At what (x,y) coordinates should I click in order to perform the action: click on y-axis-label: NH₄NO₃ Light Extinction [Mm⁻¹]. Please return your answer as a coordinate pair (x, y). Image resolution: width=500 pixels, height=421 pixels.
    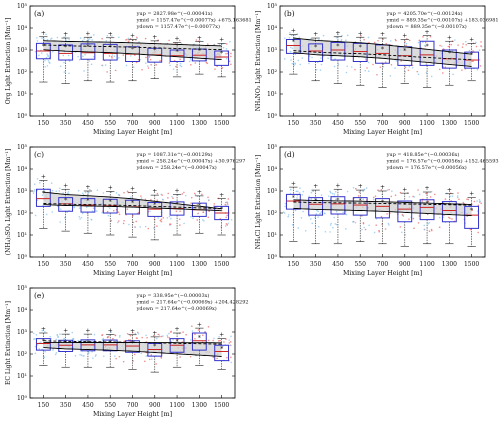
    Looking at the image, I should click on (258, 61).